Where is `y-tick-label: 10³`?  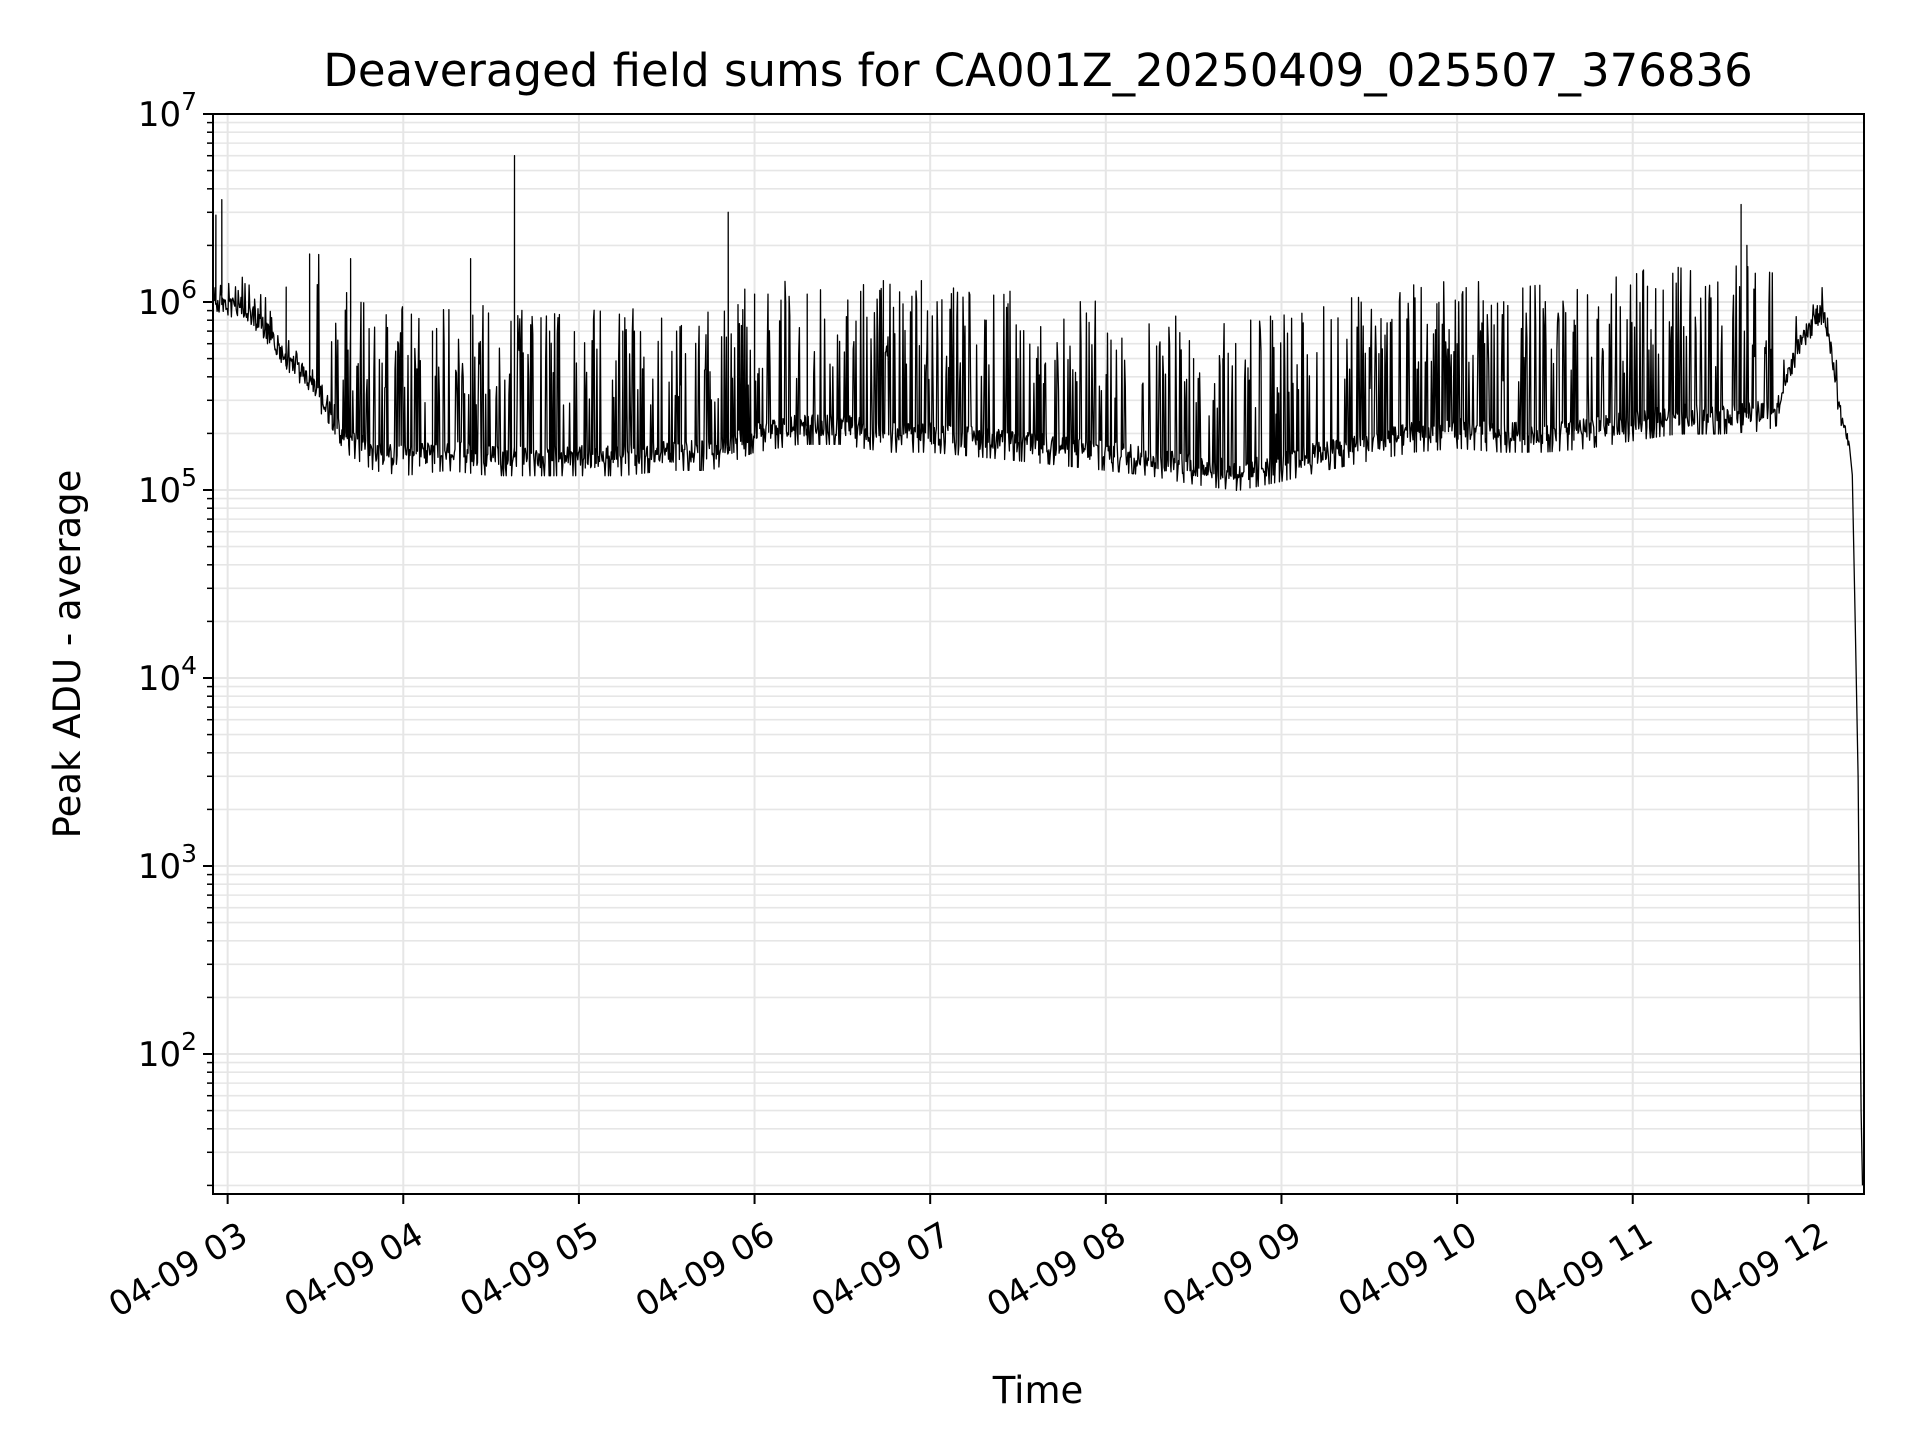
y-tick-label: 10³ is located at coordinates (167, 863).